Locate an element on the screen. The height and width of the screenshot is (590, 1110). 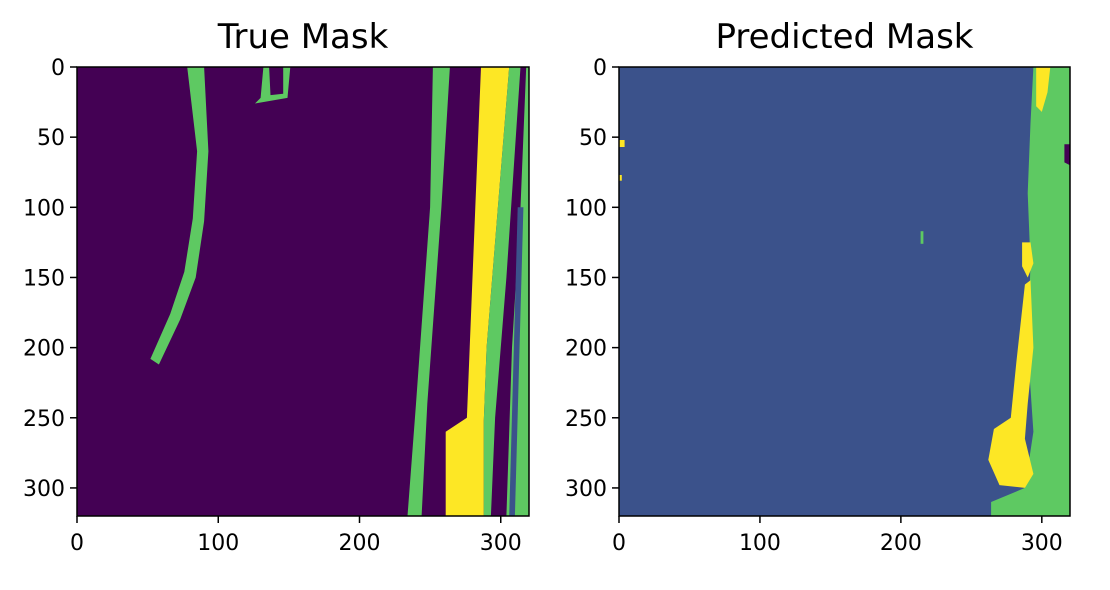
chart-title: True Mask is located at coordinates (303, 37).